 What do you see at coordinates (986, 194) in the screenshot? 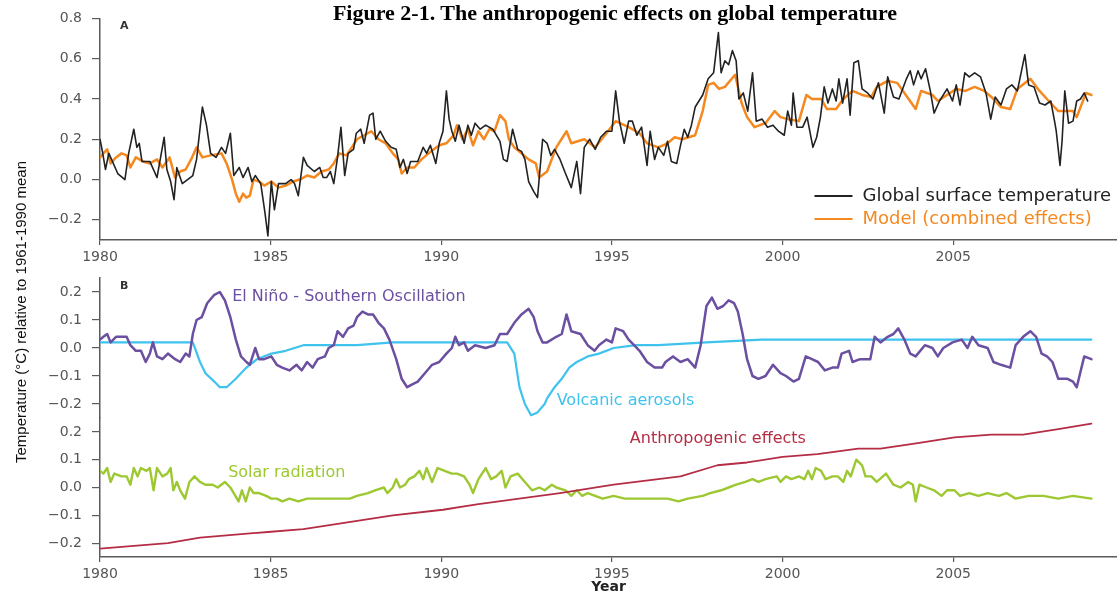
I see `legend-label: Global surface temperature` at bounding box center [986, 194].